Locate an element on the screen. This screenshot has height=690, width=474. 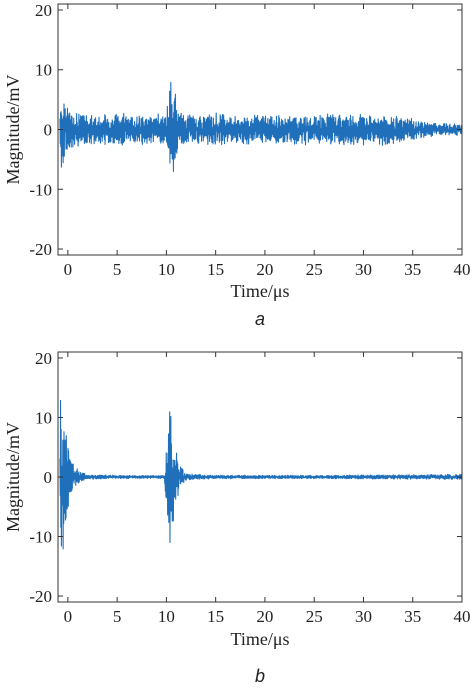
panel-label: b is located at coordinates (260, 676).